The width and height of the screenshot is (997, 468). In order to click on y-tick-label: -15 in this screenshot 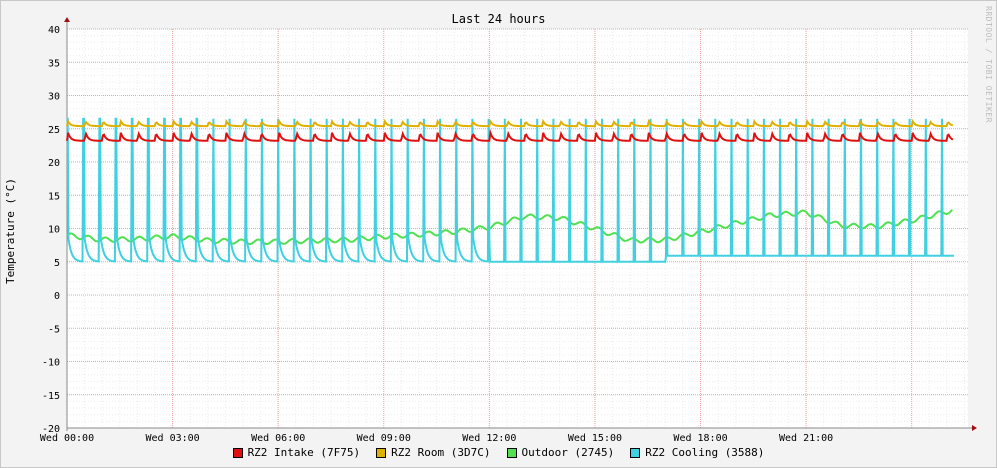, I will do `click(51, 396)`.